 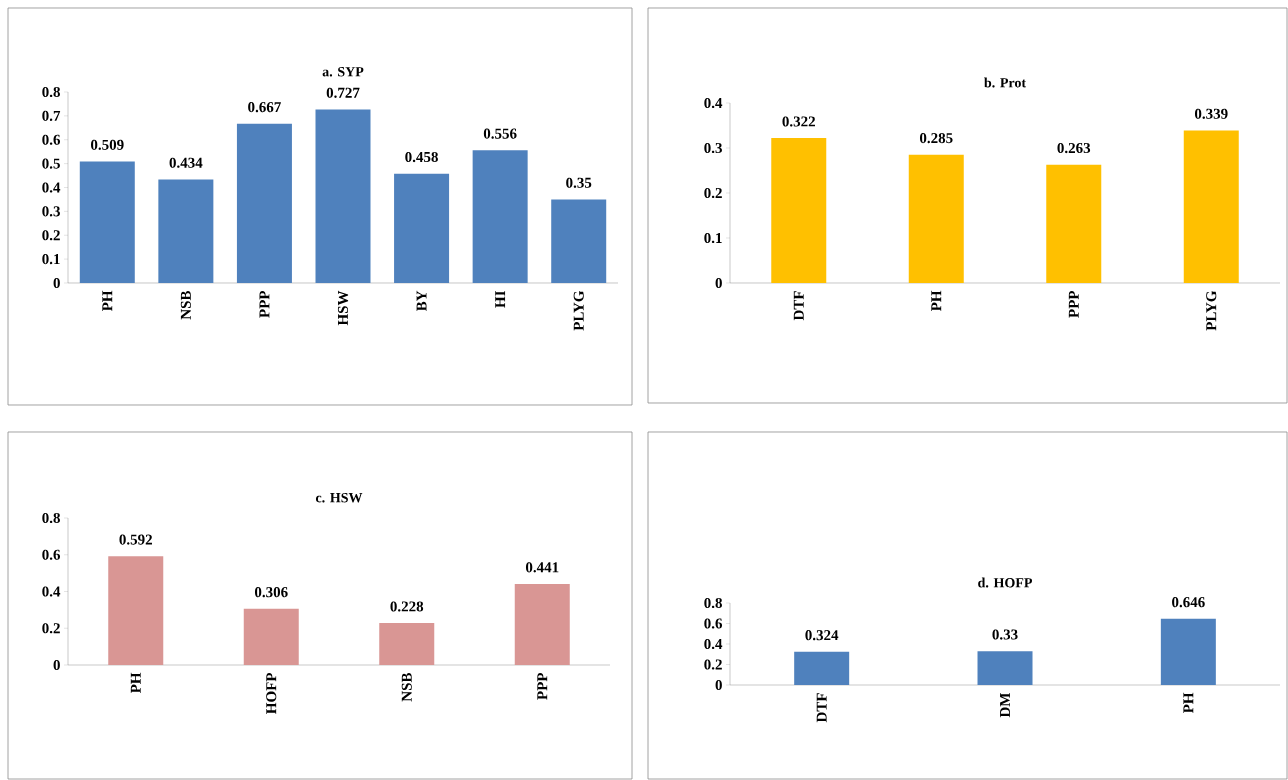 I want to click on data-label: 0.324, so click(x=822, y=635).